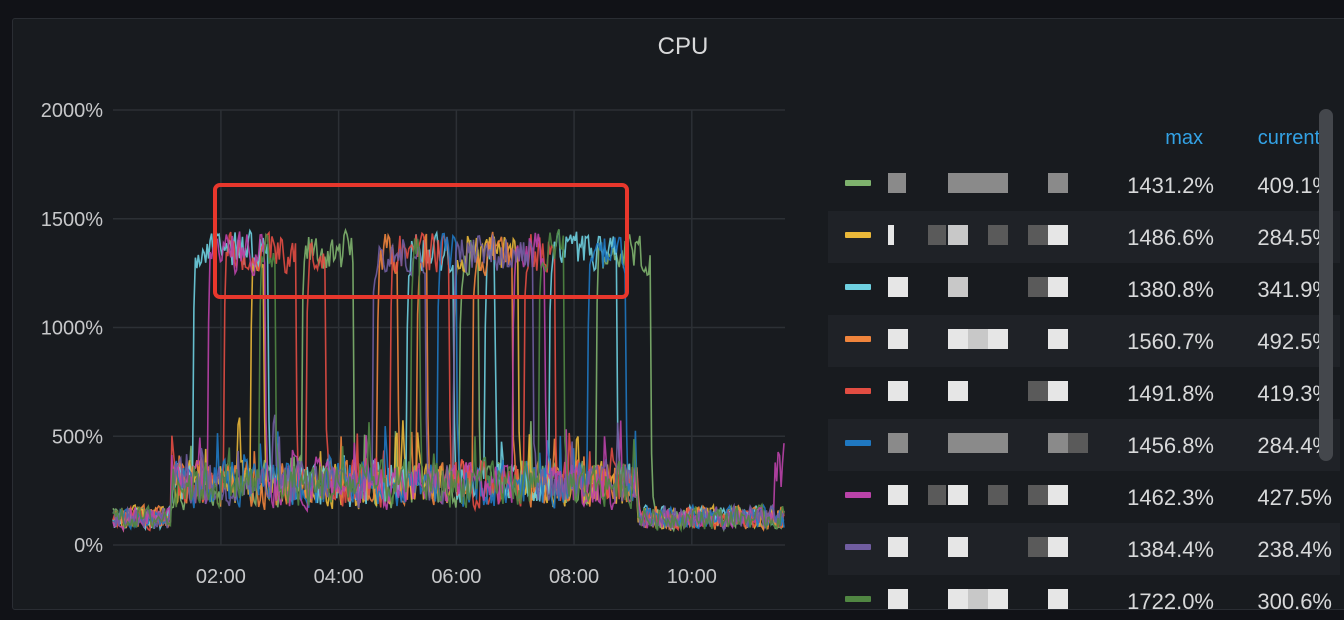  Describe the element at coordinates (88, 546) in the screenshot. I see `y-tick-label: 0%` at that location.